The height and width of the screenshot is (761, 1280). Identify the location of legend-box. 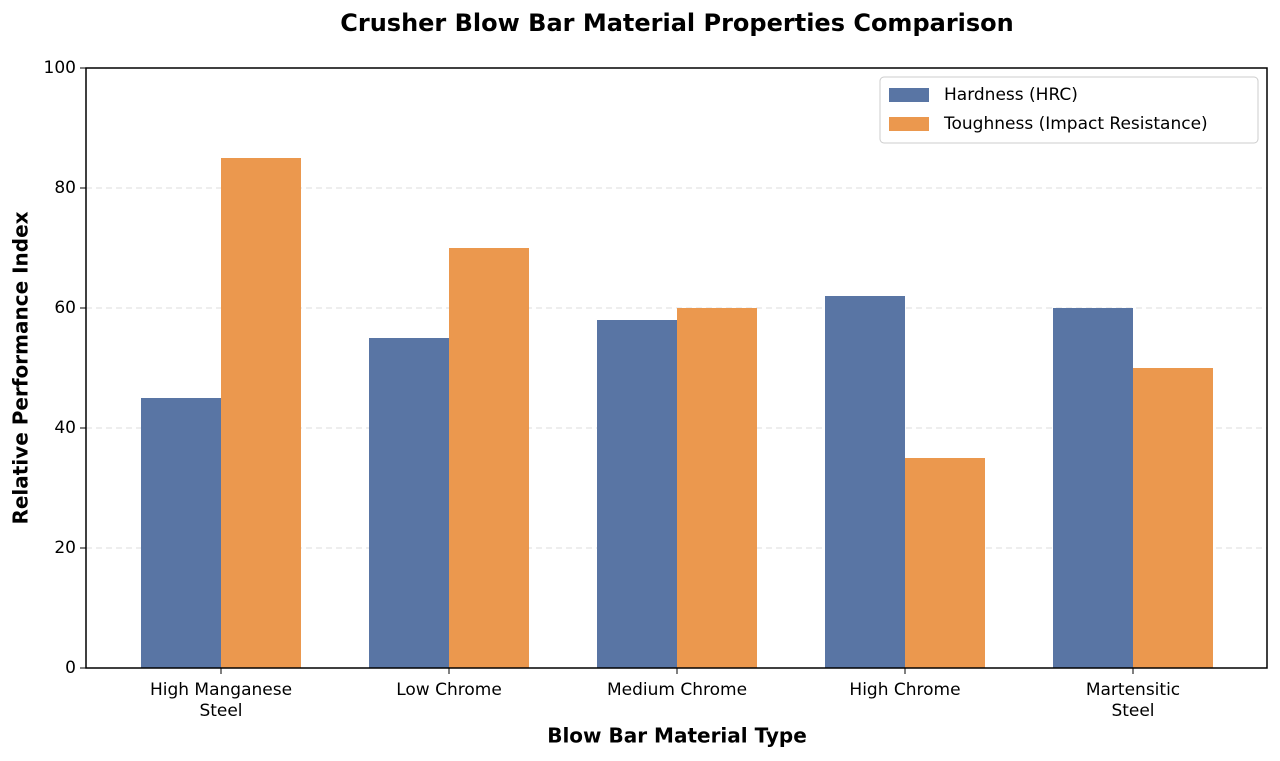
(1069, 110).